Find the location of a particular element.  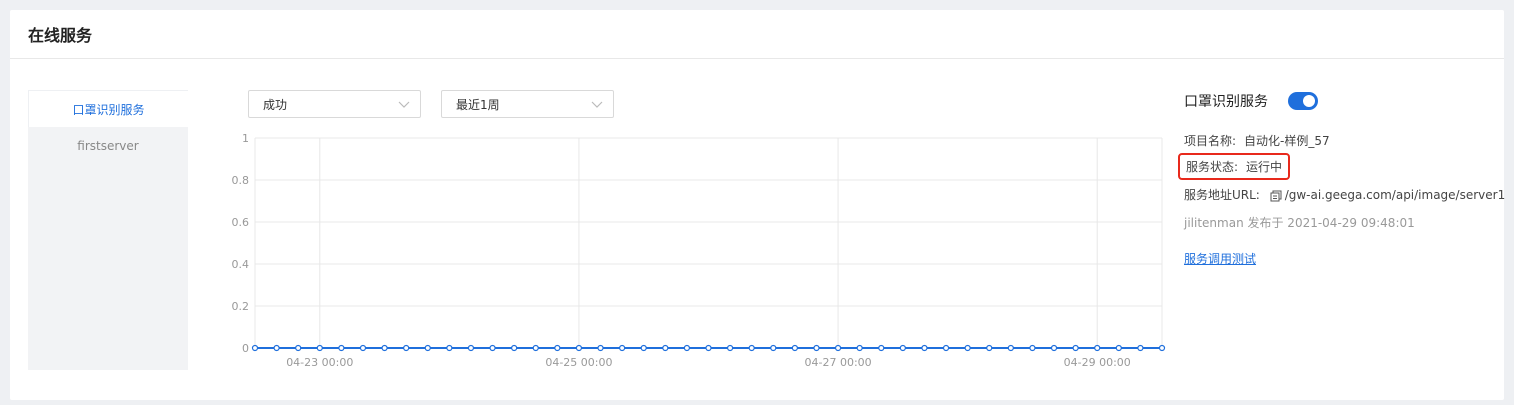

url-label: 服务地址URL: is located at coordinates (1222, 195).